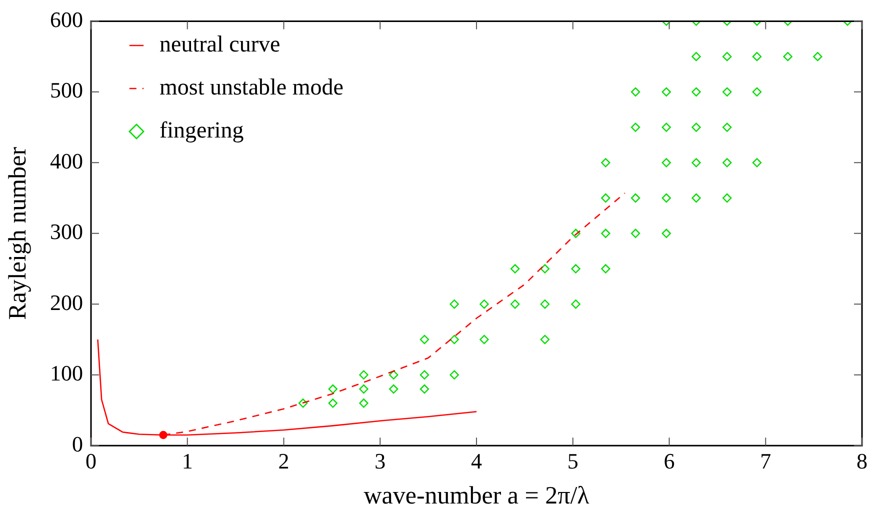 The height and width of the screenshot is (516, 874). I want to click on y-tick-label: 200, so click(66, 302).